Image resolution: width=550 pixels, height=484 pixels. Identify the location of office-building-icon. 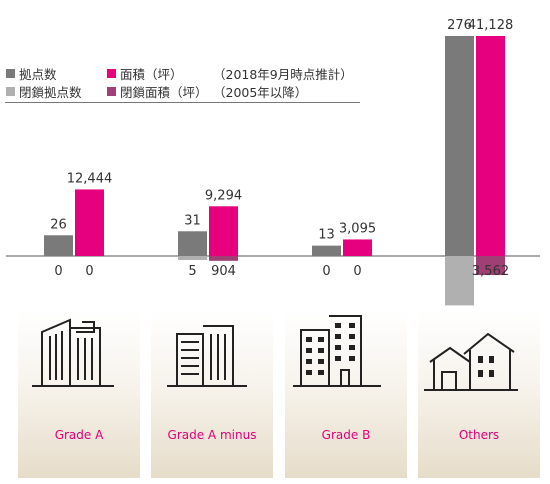
(207, 356).